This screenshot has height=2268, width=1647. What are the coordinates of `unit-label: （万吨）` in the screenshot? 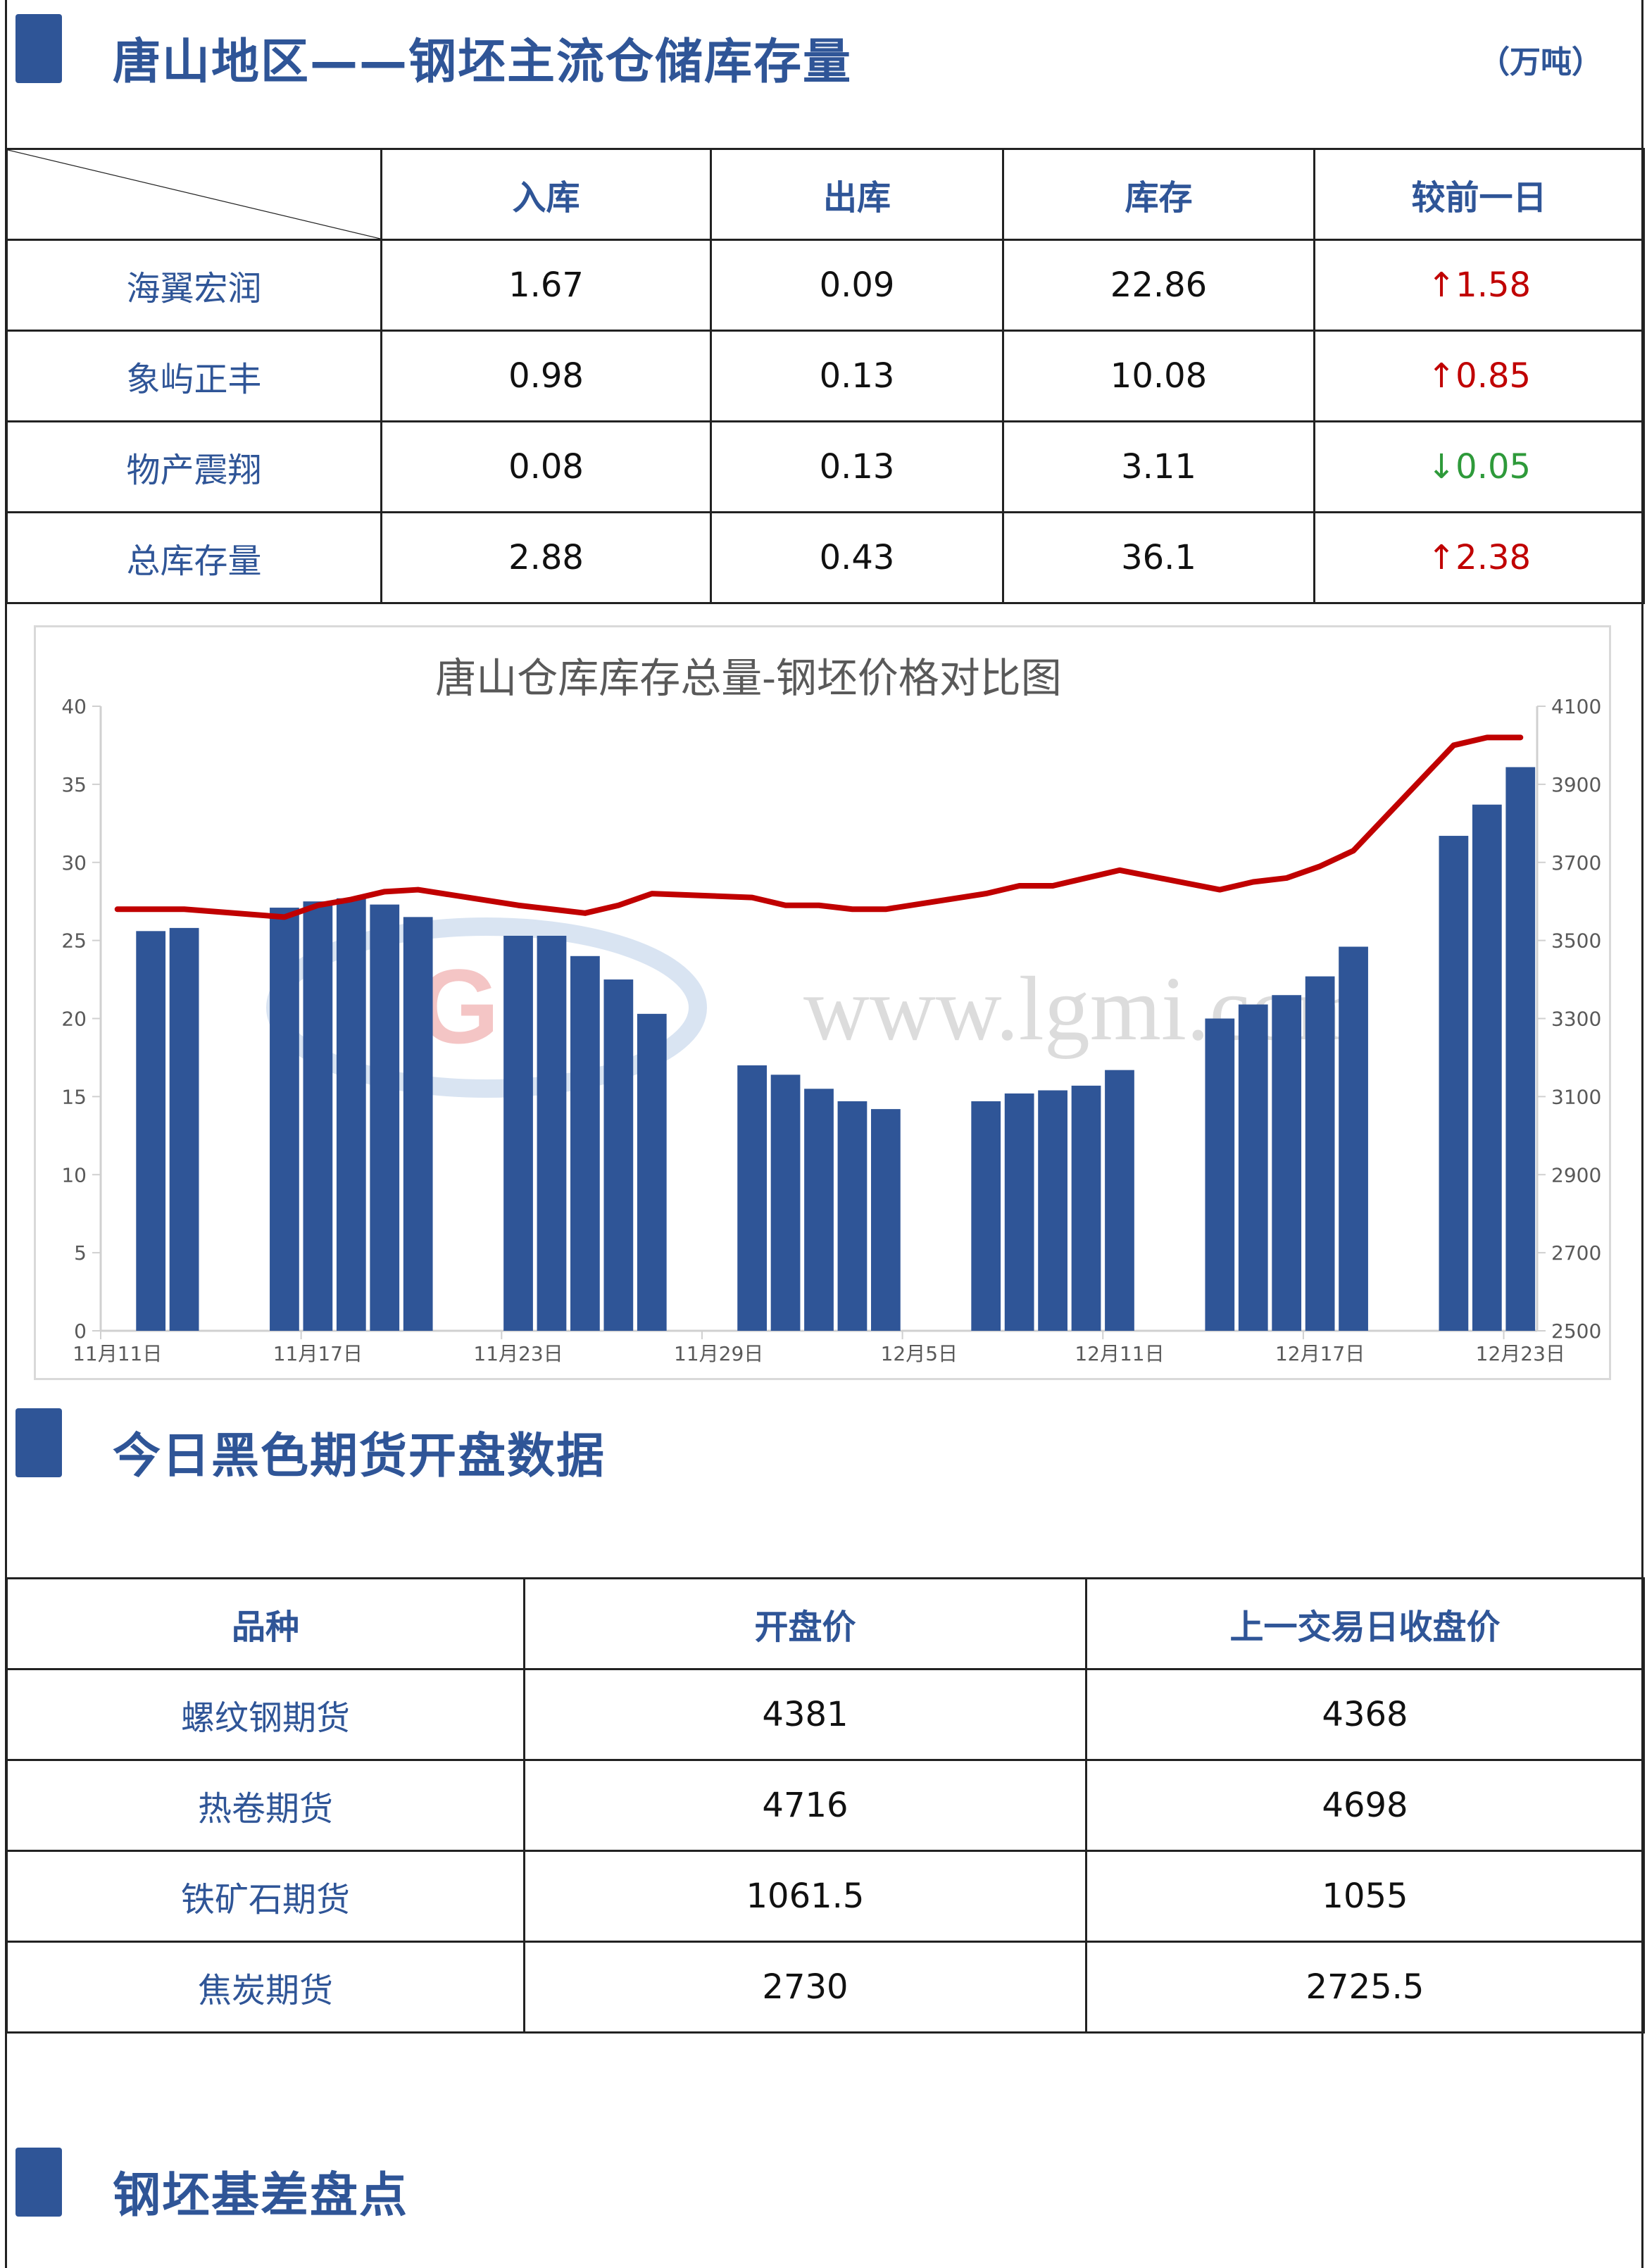 It's located at (1541, 62).